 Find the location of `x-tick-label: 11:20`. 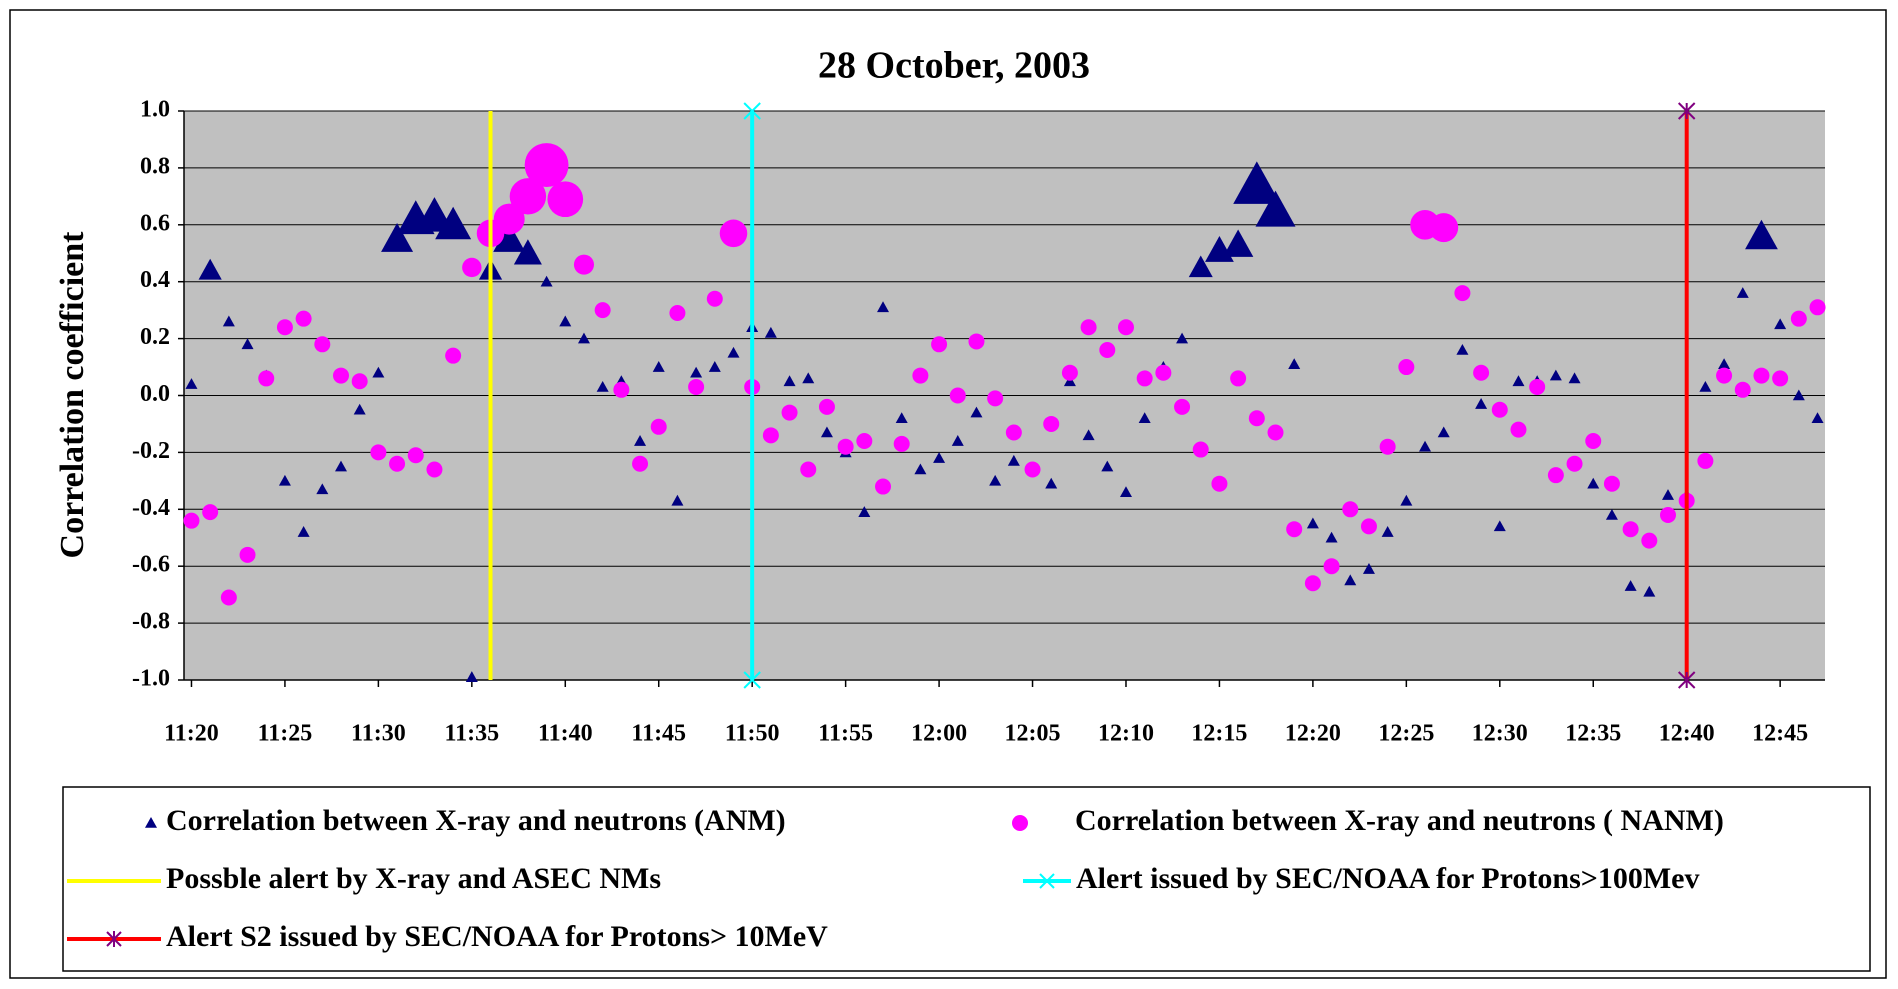

x-tick-label: 11:20 is located at coordinates (191, 734).